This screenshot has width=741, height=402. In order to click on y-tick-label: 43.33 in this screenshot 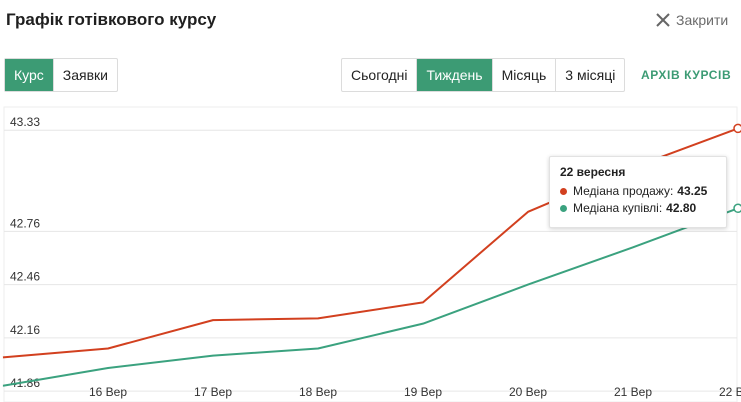, I will do `click(25, 122)`.